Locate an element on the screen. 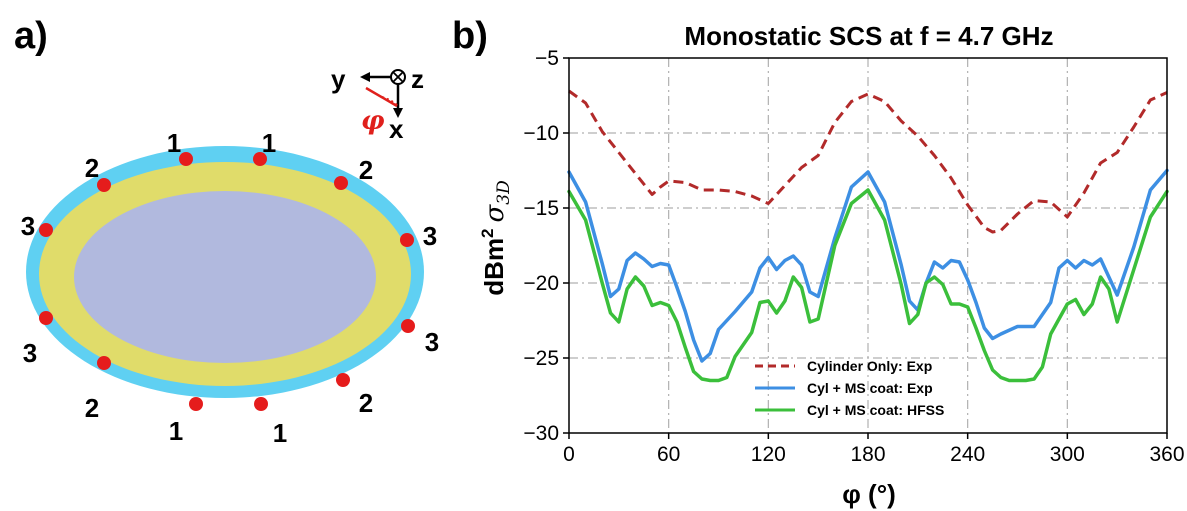  x-tick-label: 300 is located at coordinates (1067, 454).